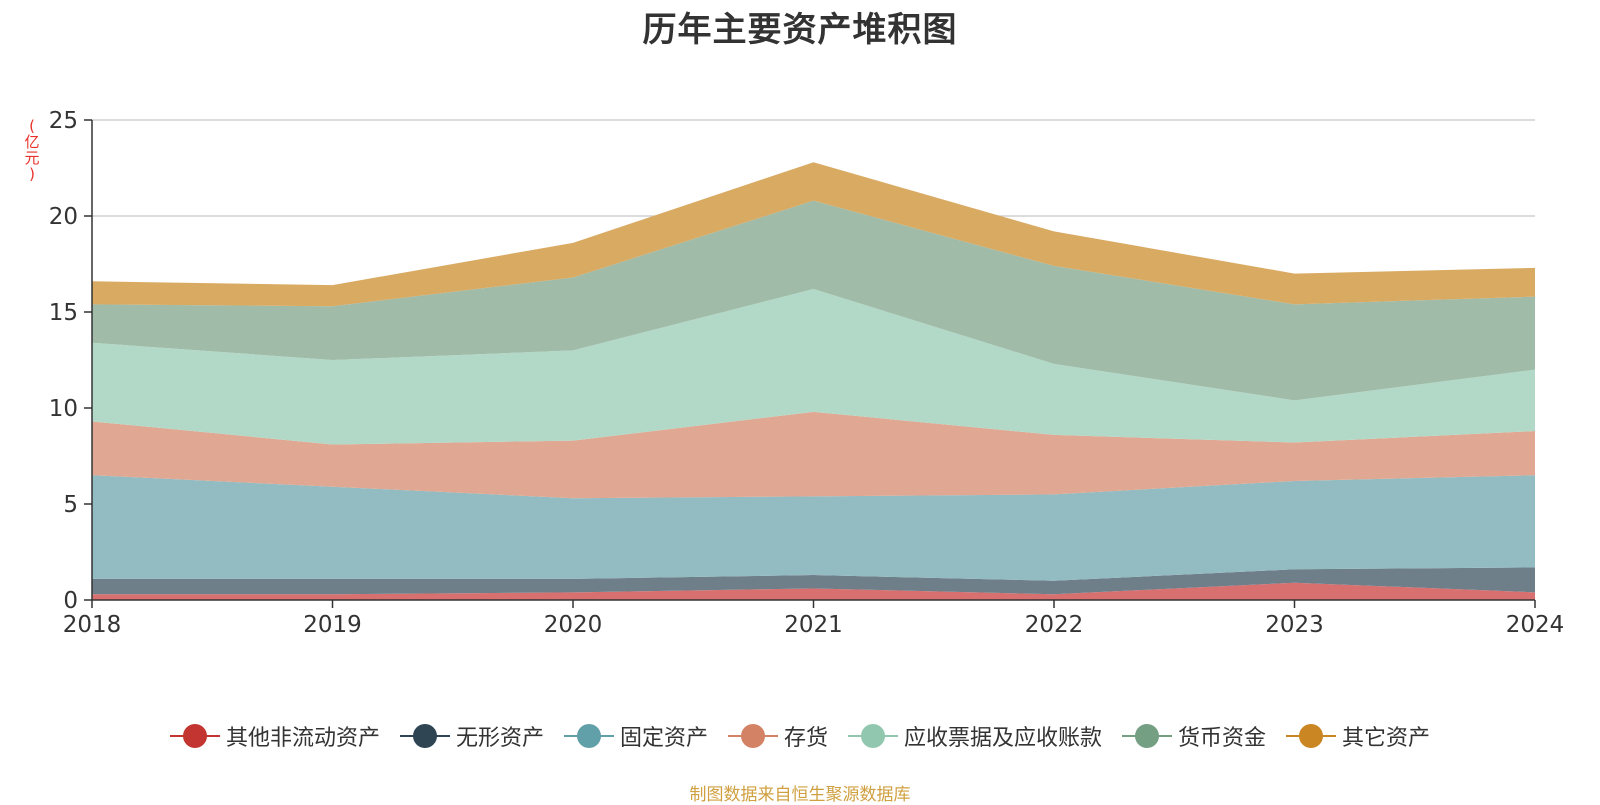  I want to click on y-tick-label: 25, so click(63, 121).